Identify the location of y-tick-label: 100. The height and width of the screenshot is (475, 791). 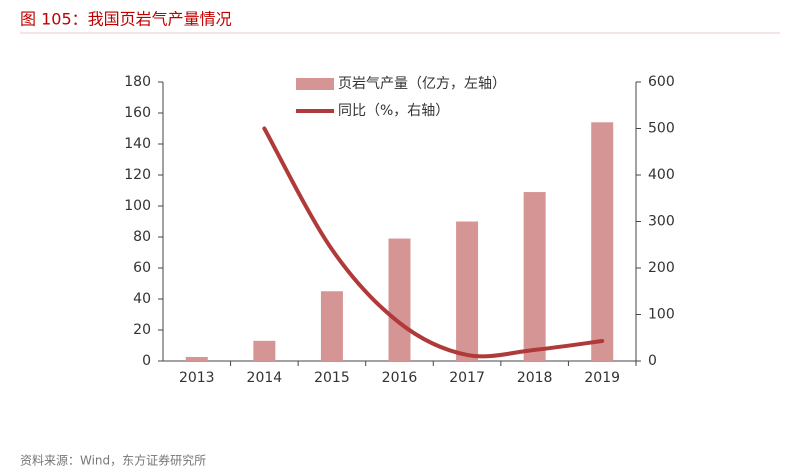
(137, 206).